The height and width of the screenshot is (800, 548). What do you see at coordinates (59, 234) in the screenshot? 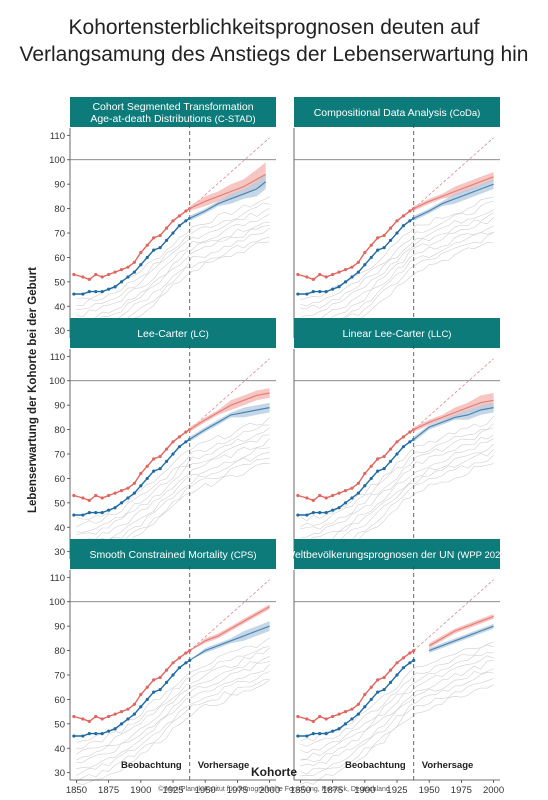
I see `y-tick-label: 70` at bounding box center [59, 234].